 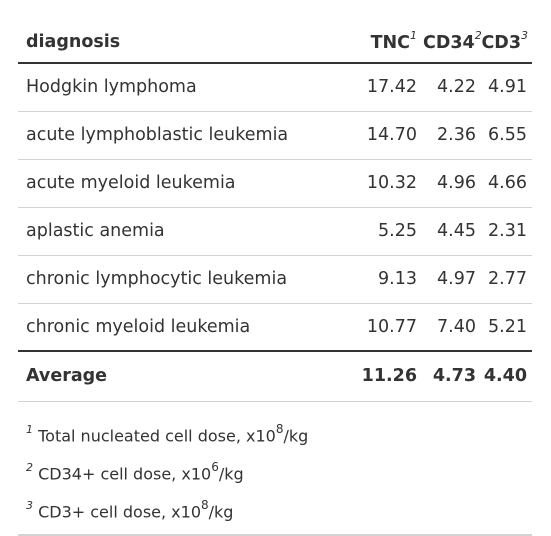 I want to click on cell-cd3: 4.66, so click(x=506, y=183).